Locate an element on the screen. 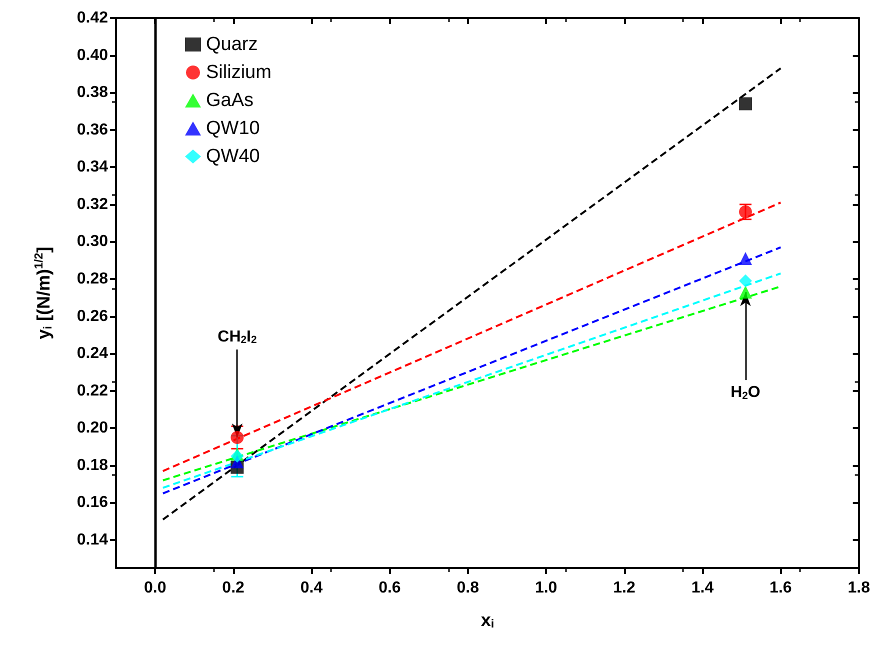 The image size is (873, 655). y-tick-label: 0.20 is located at coordinates (92, 428).